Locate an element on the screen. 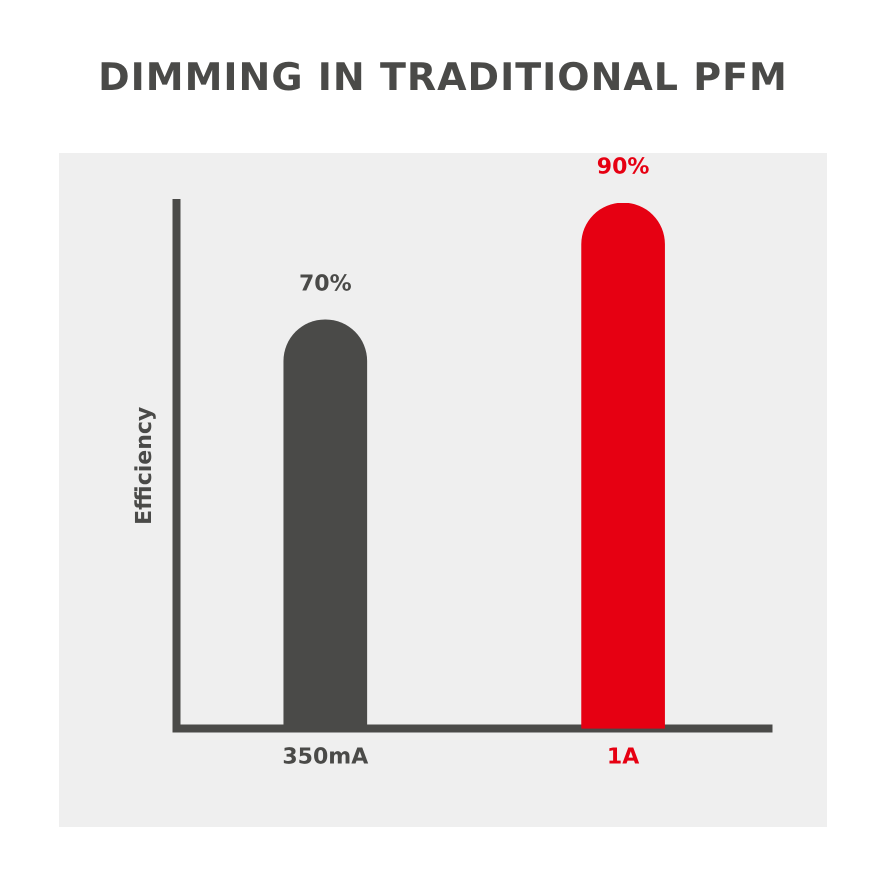  data-label: 70% is located at coordinates (325, 284).